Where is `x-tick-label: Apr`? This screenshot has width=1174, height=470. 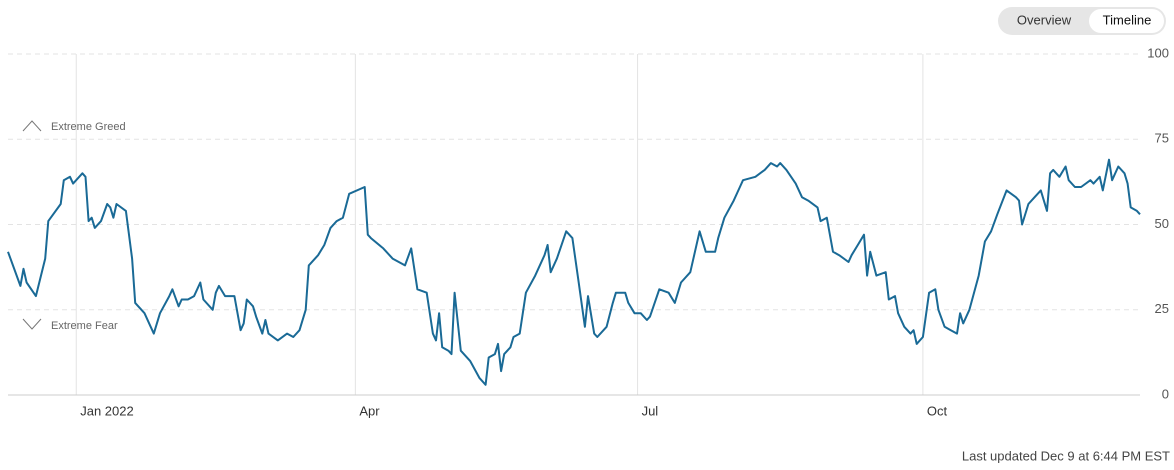 x-tick-label: Apr is located at coordinates (369, 410).